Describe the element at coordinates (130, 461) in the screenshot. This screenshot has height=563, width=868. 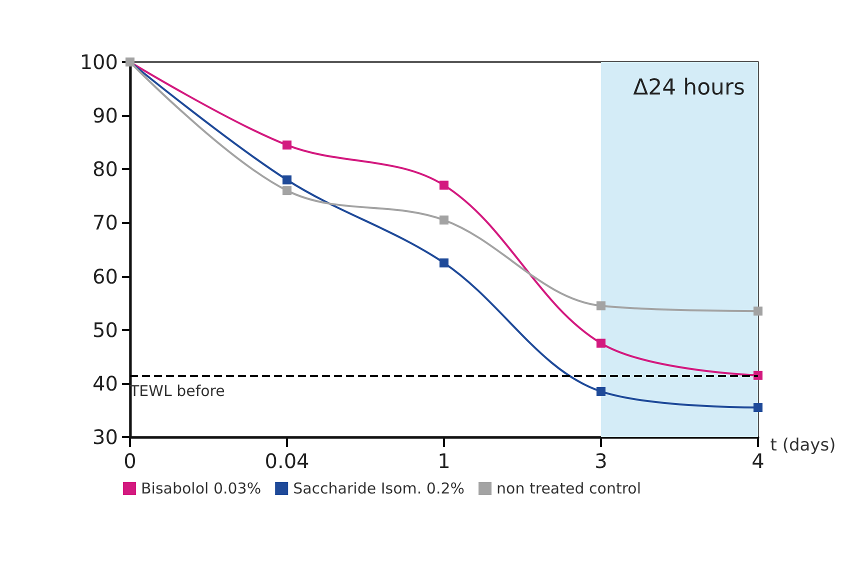
I see `x-tick-label: 0` at that location.